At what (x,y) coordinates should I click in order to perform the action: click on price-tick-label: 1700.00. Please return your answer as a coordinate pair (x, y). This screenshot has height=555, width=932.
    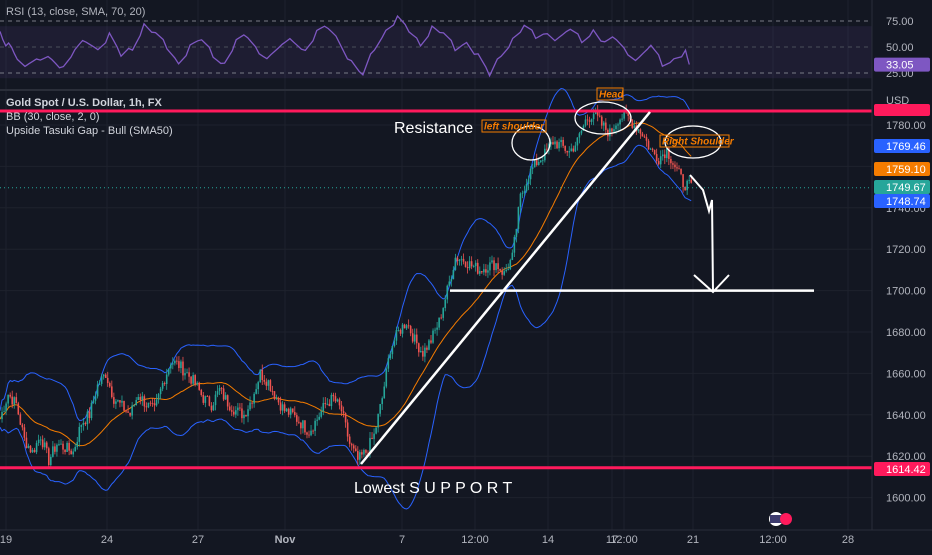
    Looking at the image, I should click on (906, 292).